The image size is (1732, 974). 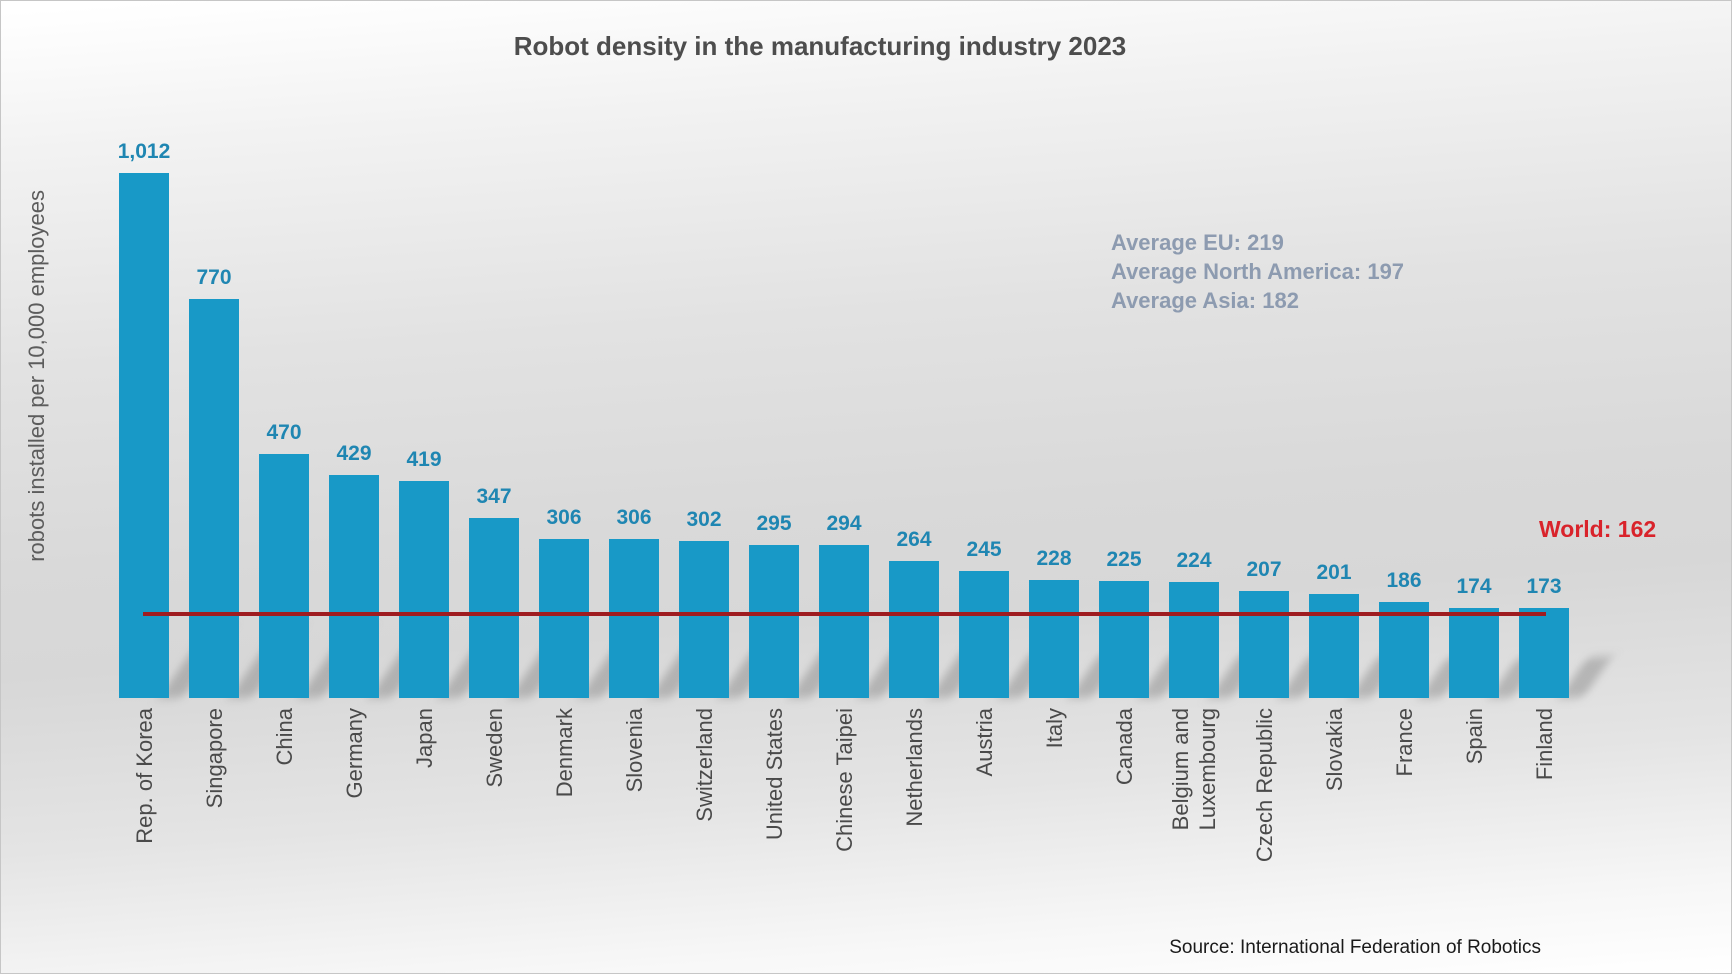 What do you see at coordinates (704, 519) in the screenshot?
I see `bar-value-label: 302` at bounding box center [704, 519].